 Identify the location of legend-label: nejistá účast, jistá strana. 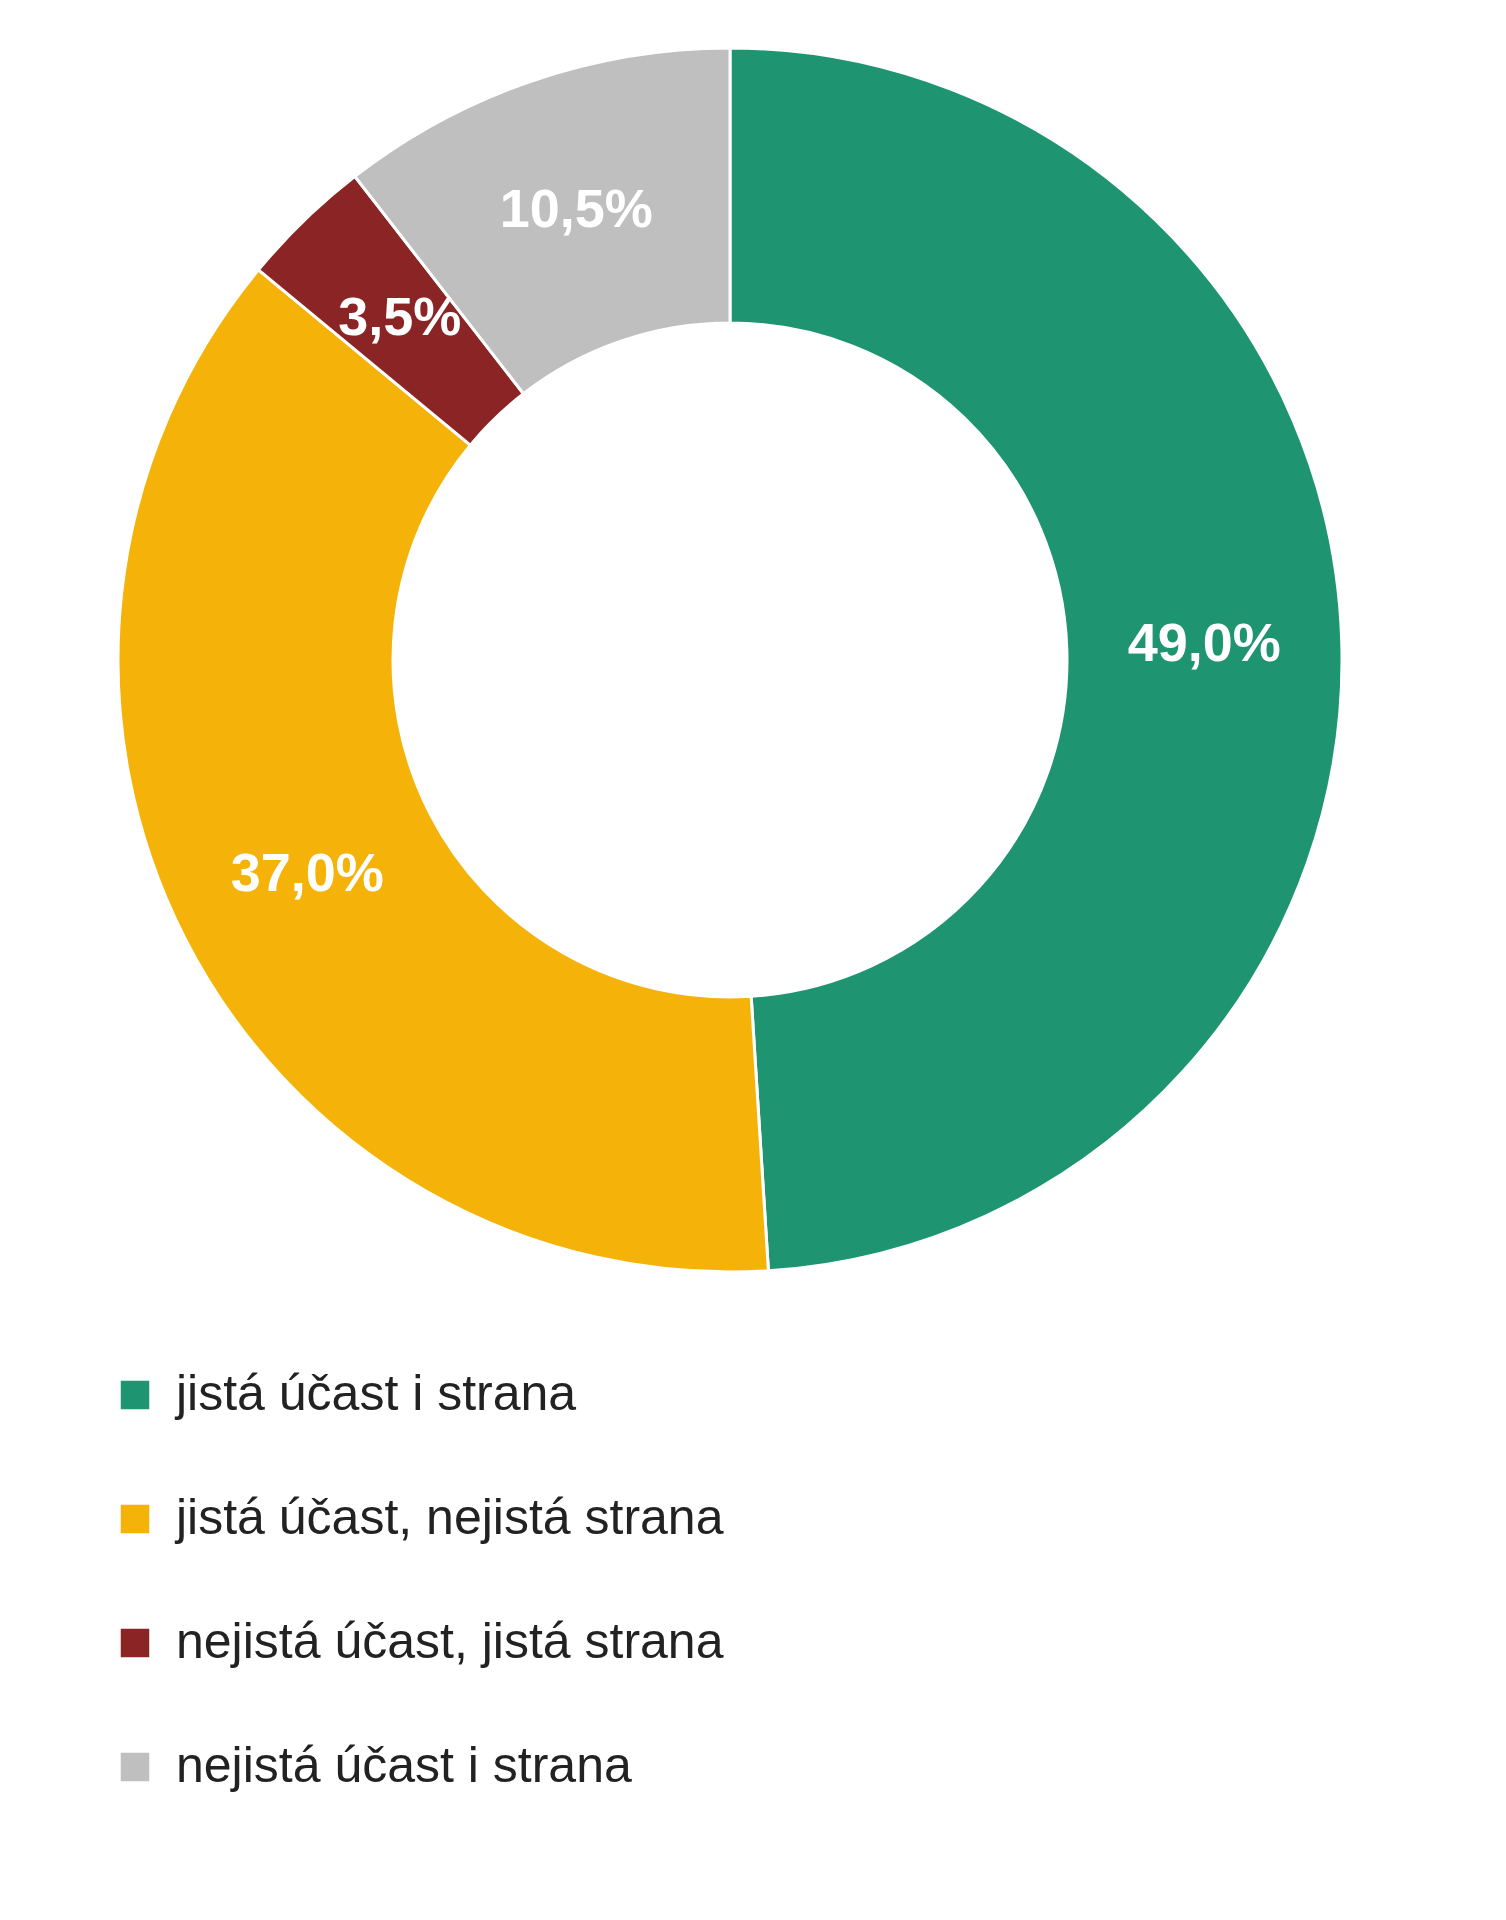
(450, 1641).